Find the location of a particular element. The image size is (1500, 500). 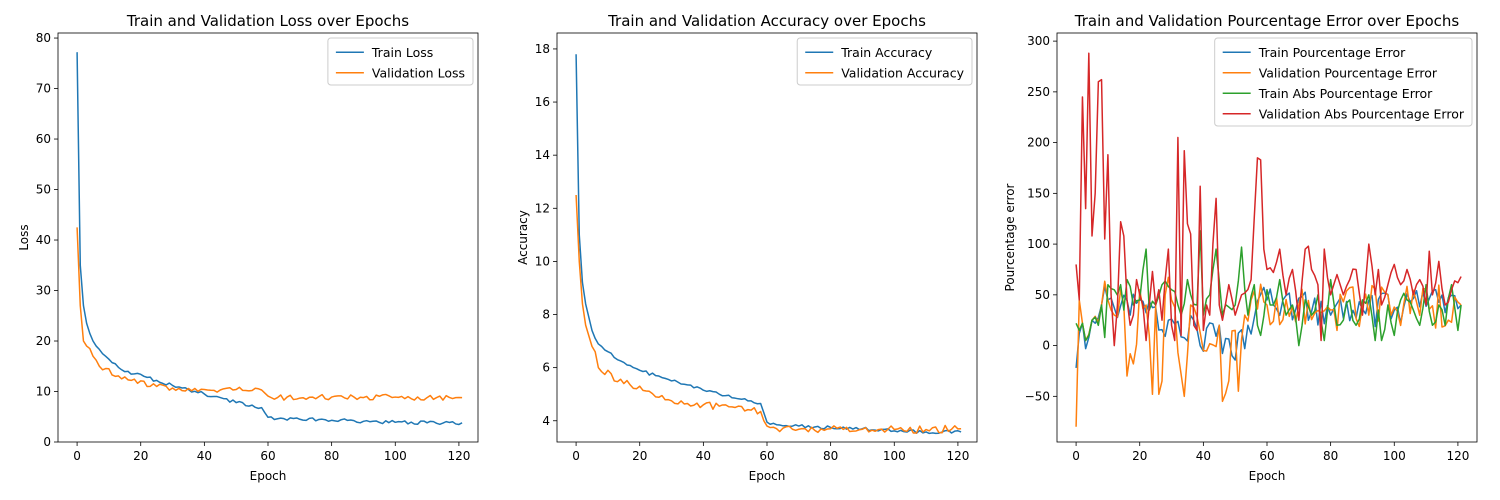

y-tick-label: 60 is located at coordinates (43, 139).